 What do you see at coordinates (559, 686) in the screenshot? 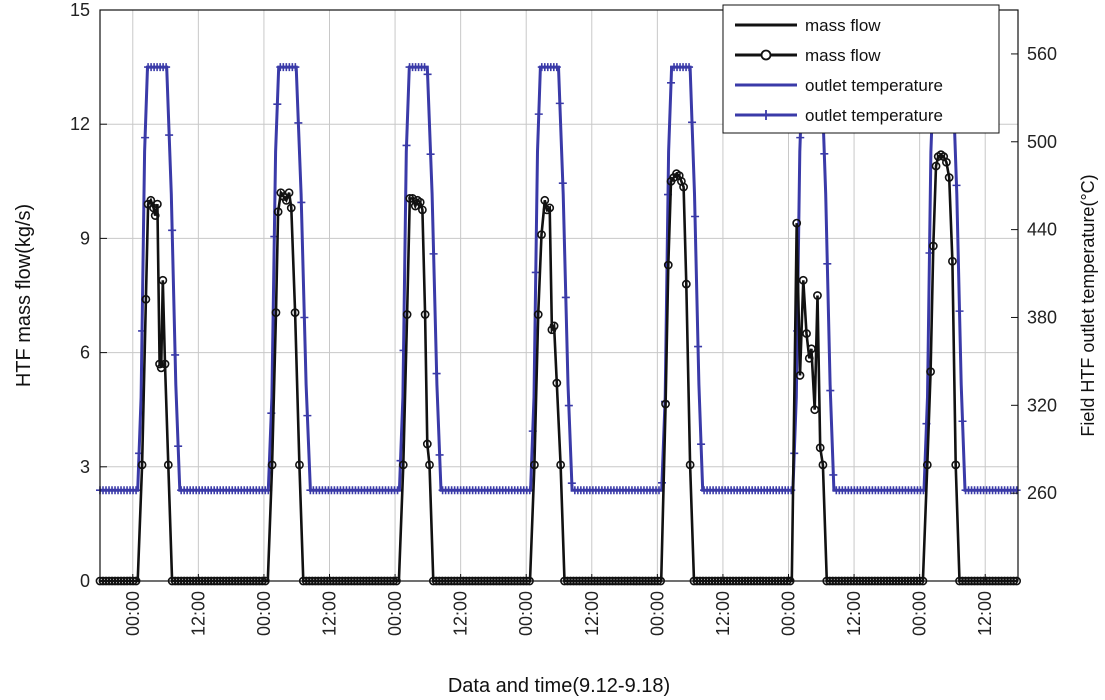
I see `x-axis-title: Data and time(9.12-9.18)` at bounding box center [559, 686].